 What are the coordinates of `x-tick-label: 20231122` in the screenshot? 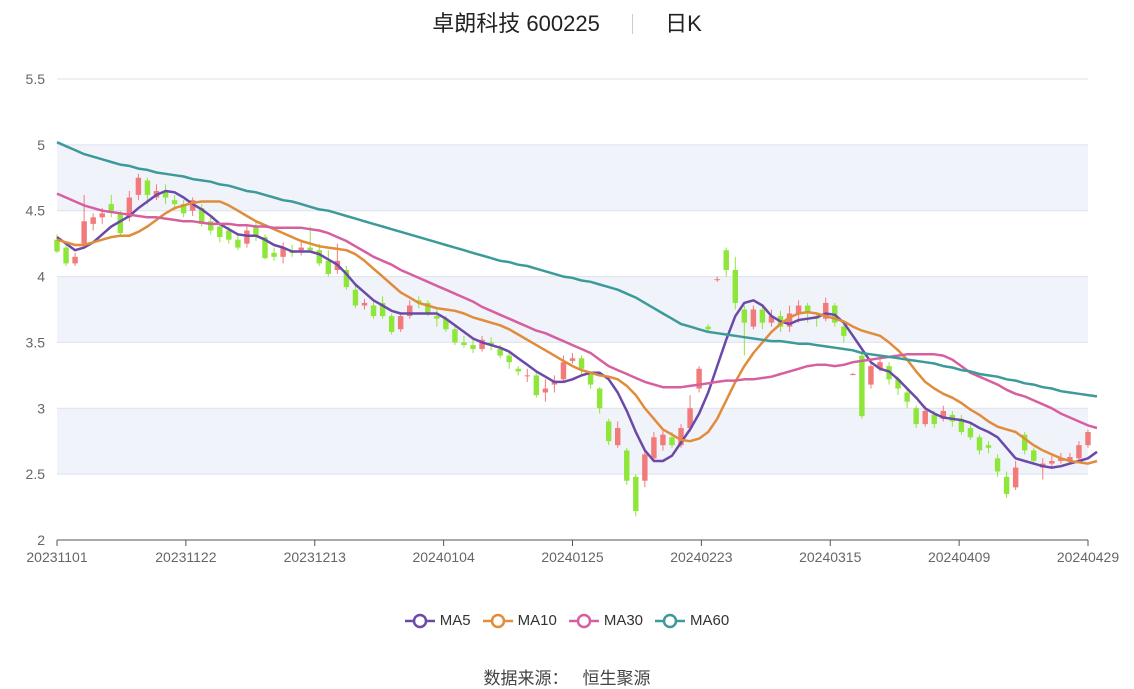 It's located at (185, 557).